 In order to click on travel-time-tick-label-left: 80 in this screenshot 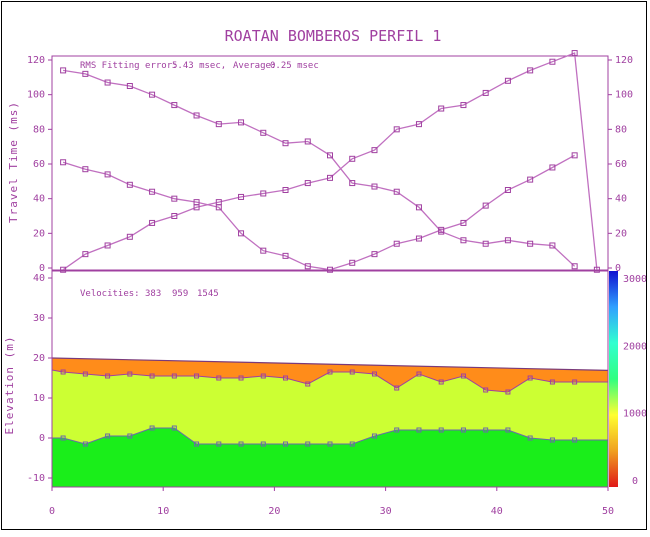, I will do `click(39, 129)`.